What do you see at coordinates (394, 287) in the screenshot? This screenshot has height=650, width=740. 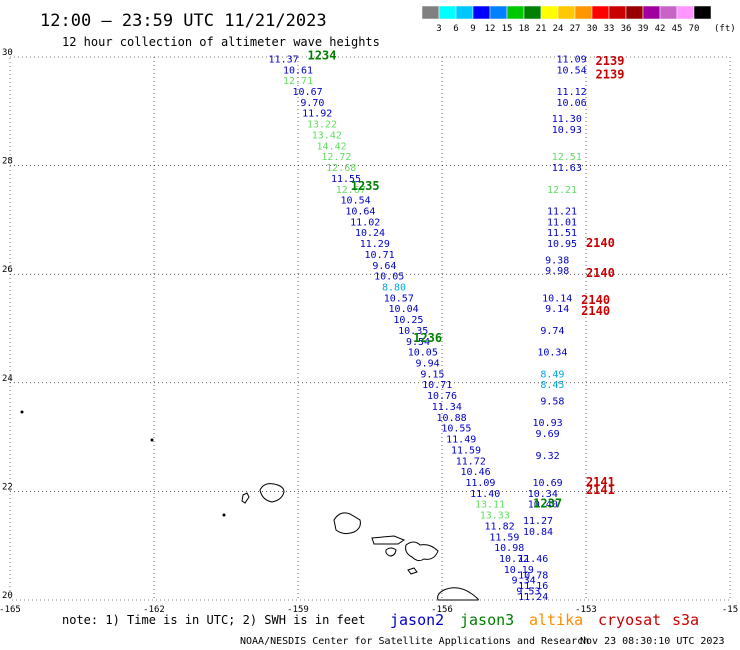 I see `wave-height-label: 8.80` at bounding box center [394, 287].